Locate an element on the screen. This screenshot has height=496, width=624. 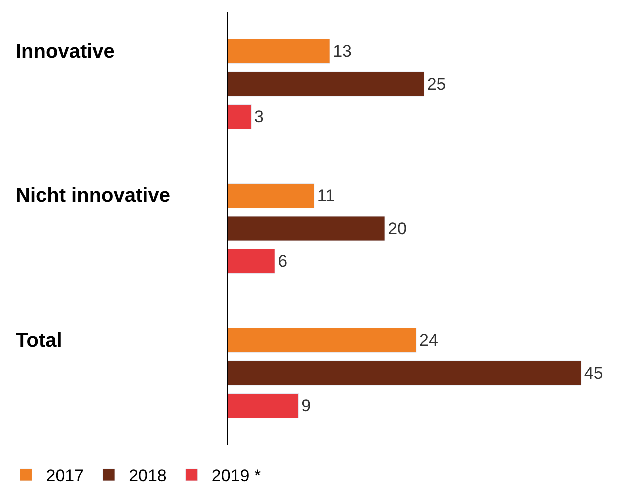
data-label: 13 is located at coordinates (342, 51).